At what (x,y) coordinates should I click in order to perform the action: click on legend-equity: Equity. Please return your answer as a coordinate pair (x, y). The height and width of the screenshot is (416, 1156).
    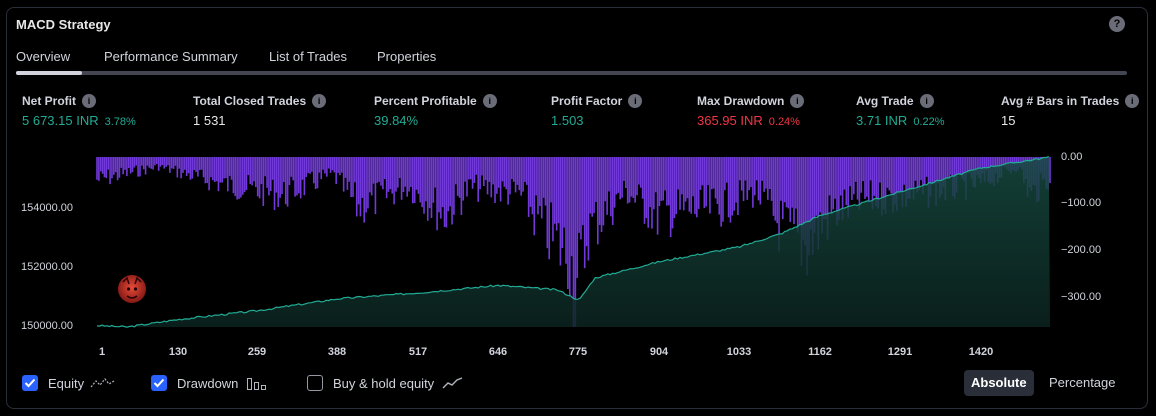
    Looking at the image, I should click on (69, 383).